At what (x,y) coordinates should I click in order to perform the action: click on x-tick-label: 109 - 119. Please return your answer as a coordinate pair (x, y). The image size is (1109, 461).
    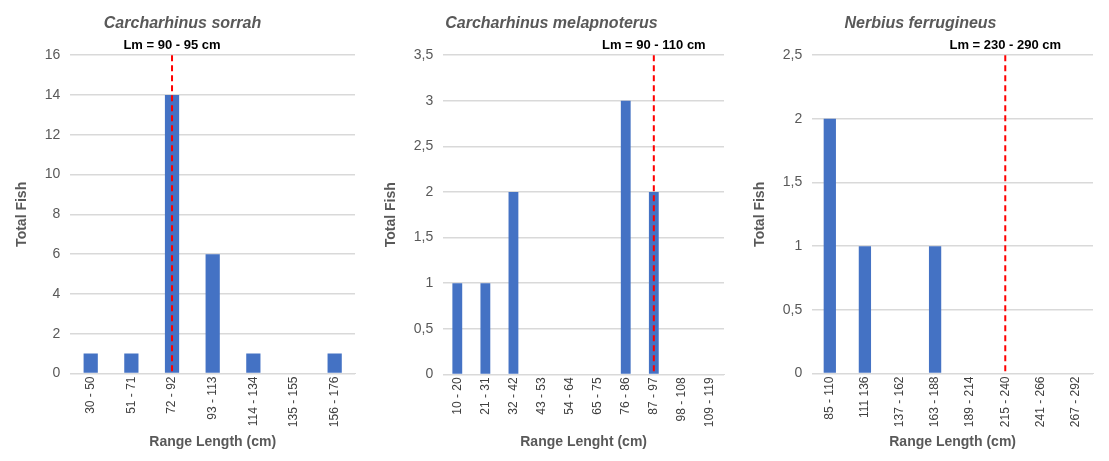
    Looking at the image, I should click on (709, 402).